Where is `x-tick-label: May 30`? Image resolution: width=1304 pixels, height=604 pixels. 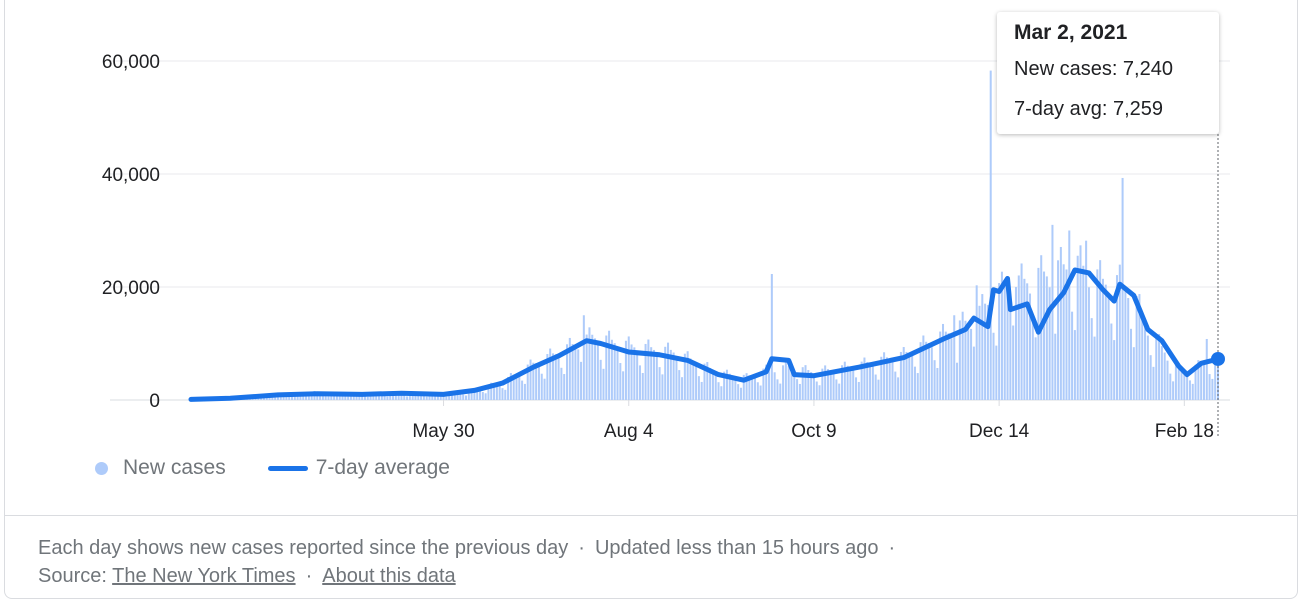 x-tick-label: May 30 is located at coordinates (443, 431).